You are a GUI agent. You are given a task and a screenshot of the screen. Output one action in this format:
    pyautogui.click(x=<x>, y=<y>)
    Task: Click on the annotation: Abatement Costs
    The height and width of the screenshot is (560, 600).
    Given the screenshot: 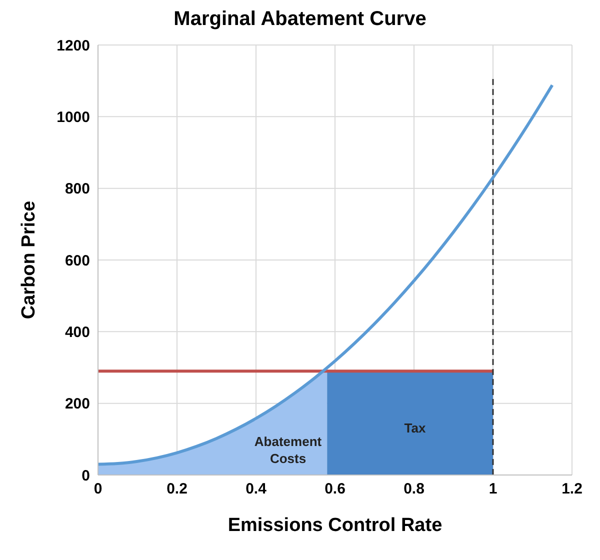 What is the action you would take?
    pyautogui.click(x=288, y=450)
    